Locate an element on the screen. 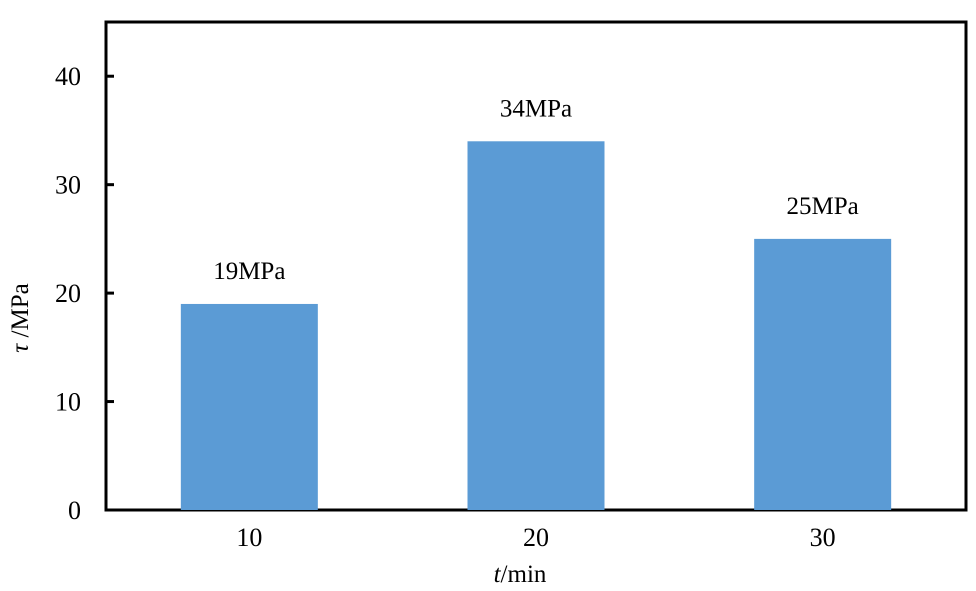 This screenshot has height=591, width=976. y-axis-variable: τ is located at coordinates (20, 348).